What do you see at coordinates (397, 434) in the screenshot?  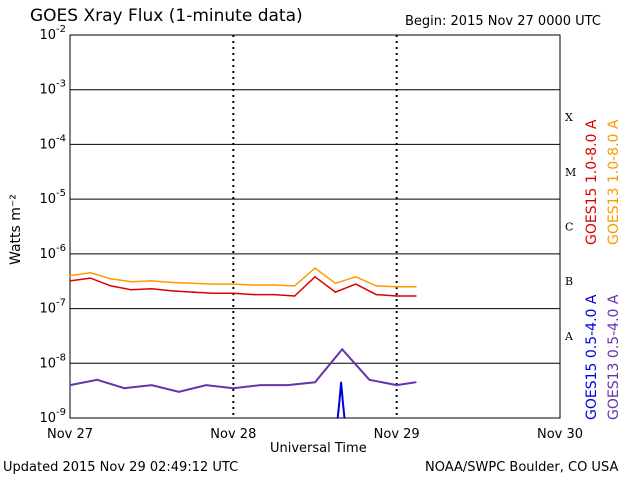 I see `x-tick-label: Nov 29` at bounding box center [397, 434].